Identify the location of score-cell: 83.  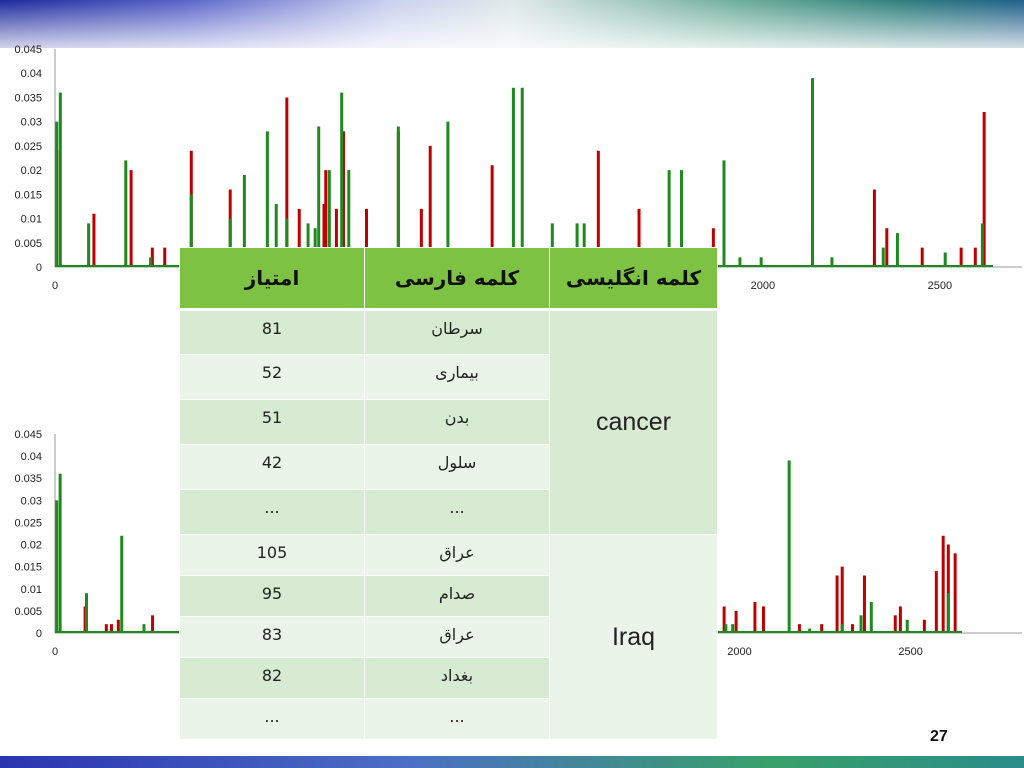
(272, 637).